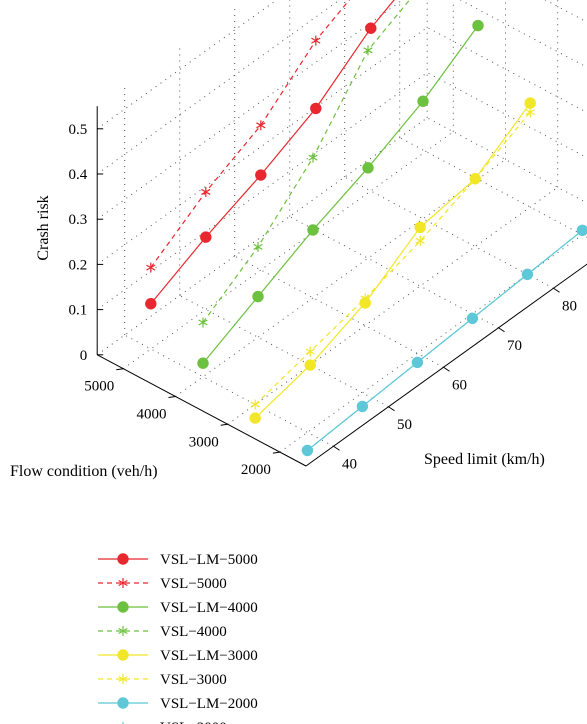  Describe the element at coordinates (484, 459) in the screenshot. I see `x-axis-label: Speed limit (km/h)` at that location.